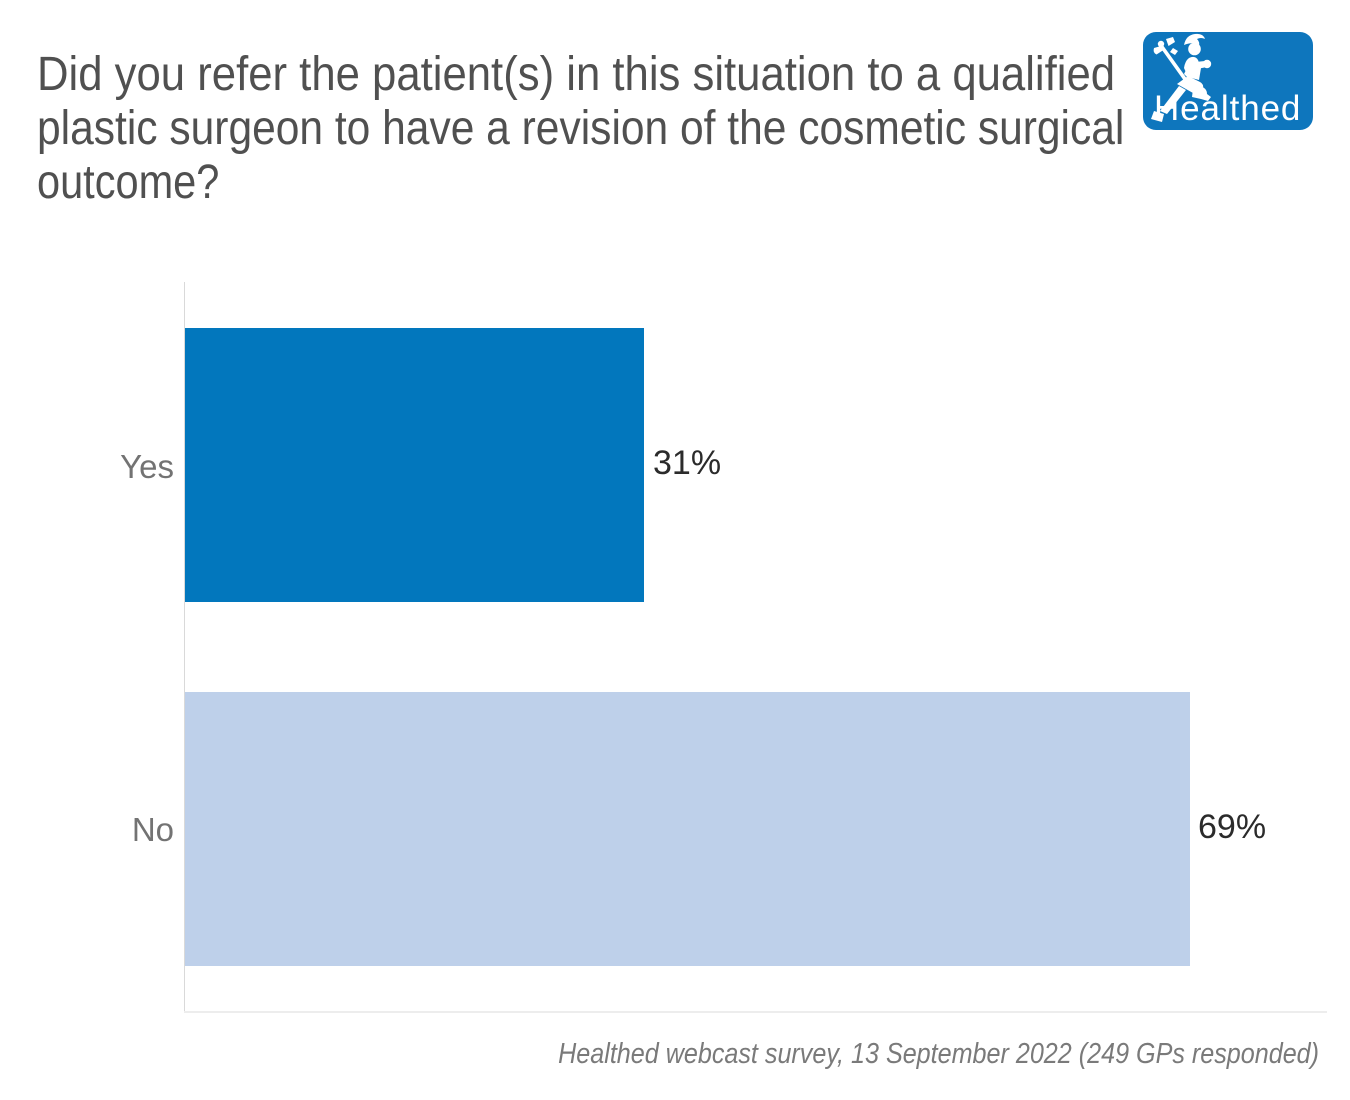 The image size is (1350, 1100). I want to click on svg-text: Healthed, so click(1227, 108).